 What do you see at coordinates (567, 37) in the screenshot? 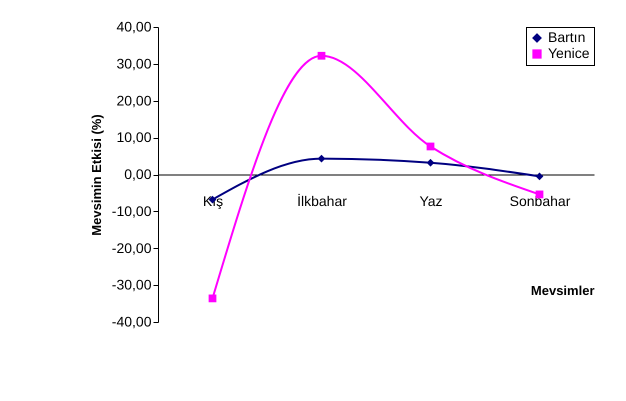
I see `legend-label: Bartın` at bounding box center [567, 37].